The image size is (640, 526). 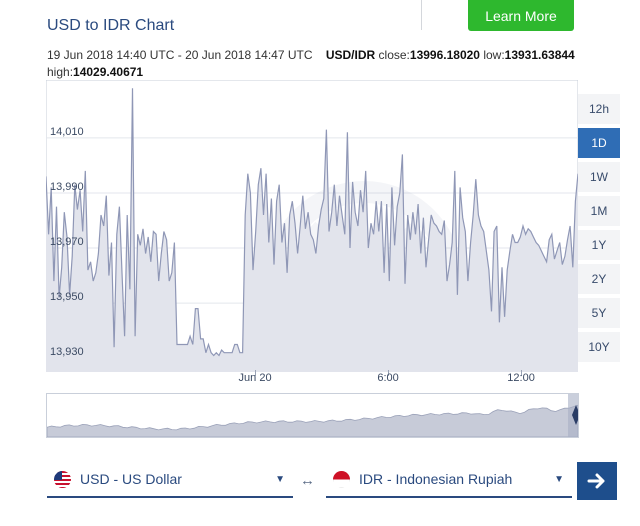 I want to click on low-value: 13931.63844, so click(x=539, y=55).